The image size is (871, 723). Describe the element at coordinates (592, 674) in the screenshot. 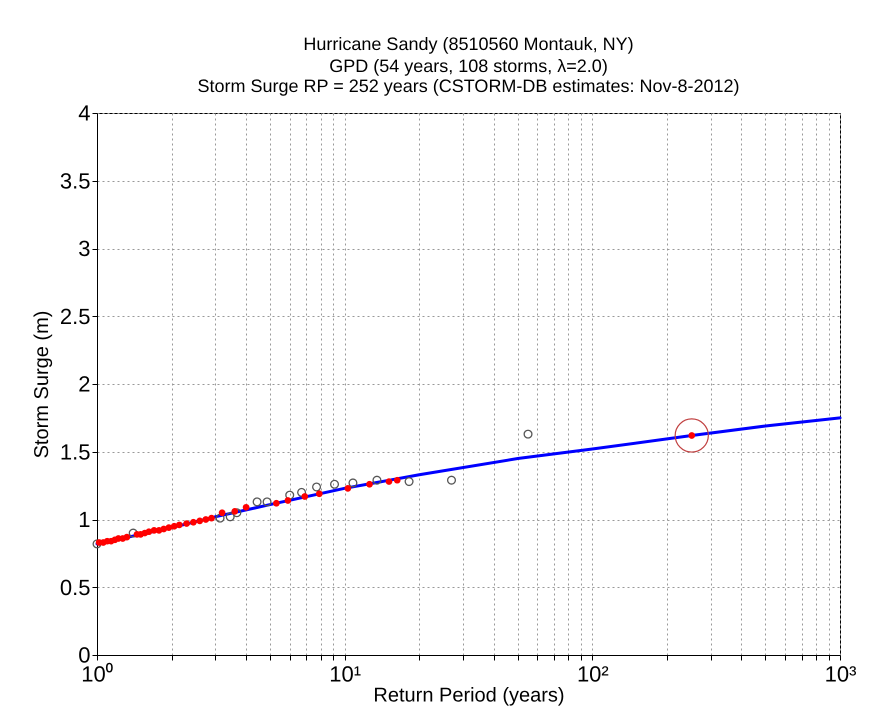

I see `x-tick-label: 10²` at that location.